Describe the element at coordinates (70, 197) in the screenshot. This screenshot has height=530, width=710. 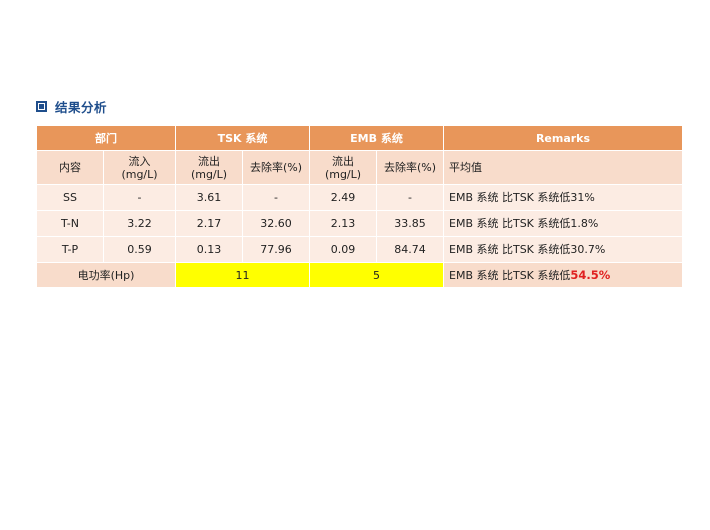
I see `cell-item: SS` at that location.